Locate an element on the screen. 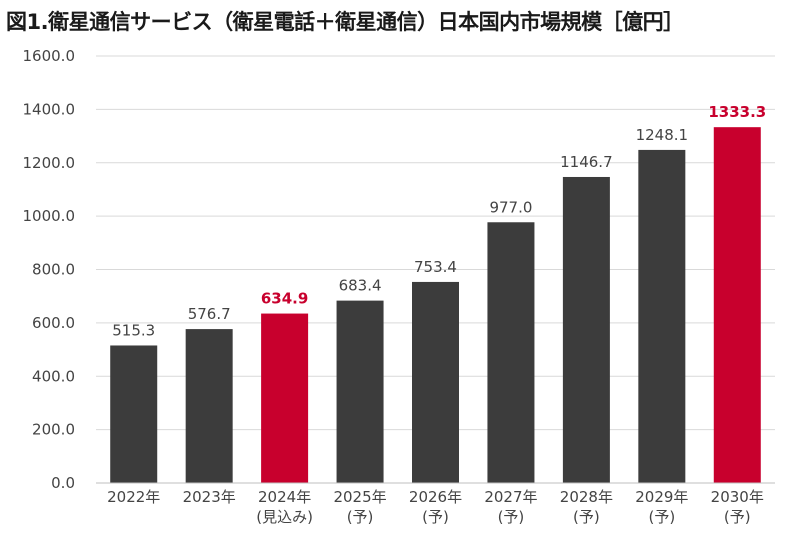  x-tick-label: 2025年 is located at coordinates (359, 497).